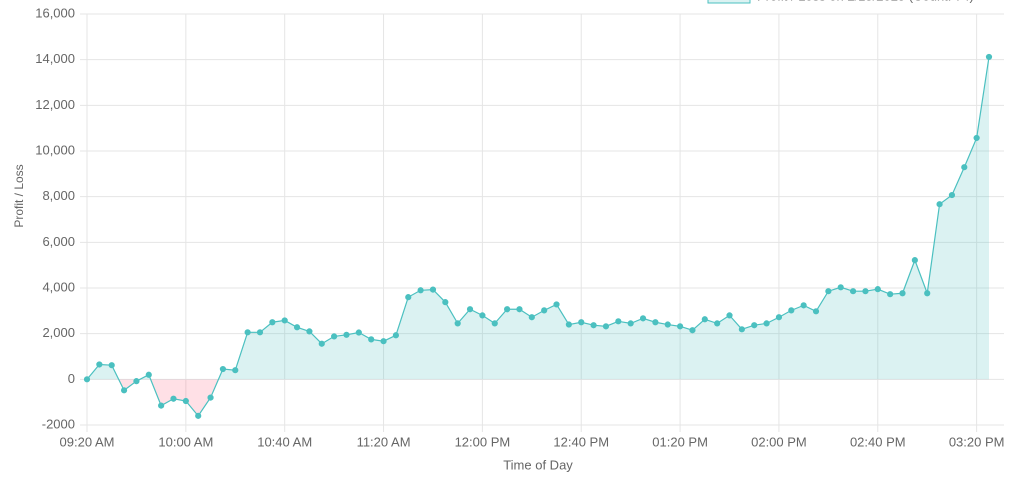  I want to click on y-tick-label: -2000, so click(58, 423).